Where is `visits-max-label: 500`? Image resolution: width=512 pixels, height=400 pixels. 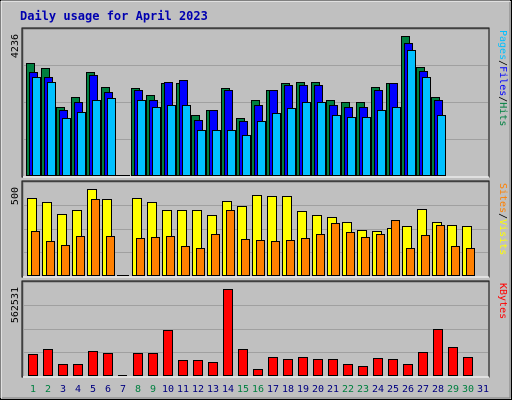 visits-max-label: 500 is located at coordinates (15, 196).